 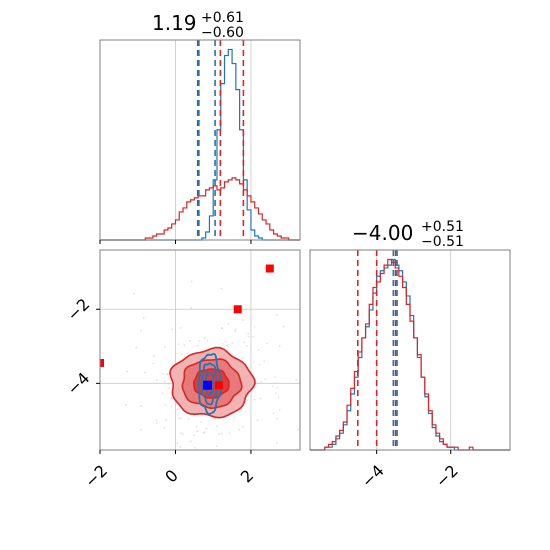 I want to click on joint-frame, so click(x=200, y=350).